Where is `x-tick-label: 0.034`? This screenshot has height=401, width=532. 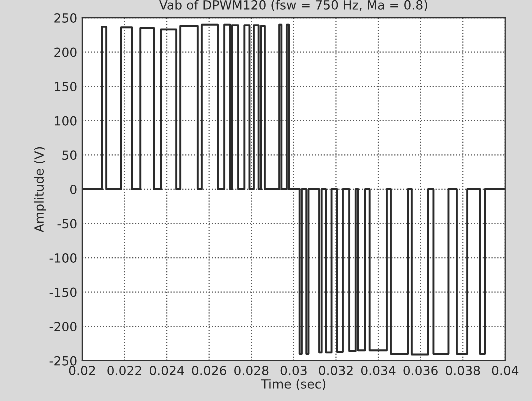 x-tick-label: 0.034 is located at coordinates (378, 371).